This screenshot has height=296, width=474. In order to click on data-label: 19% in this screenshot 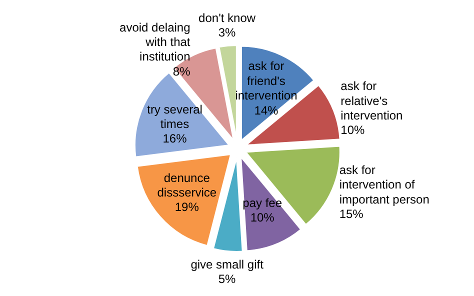, I will do `click(187, 207)`.